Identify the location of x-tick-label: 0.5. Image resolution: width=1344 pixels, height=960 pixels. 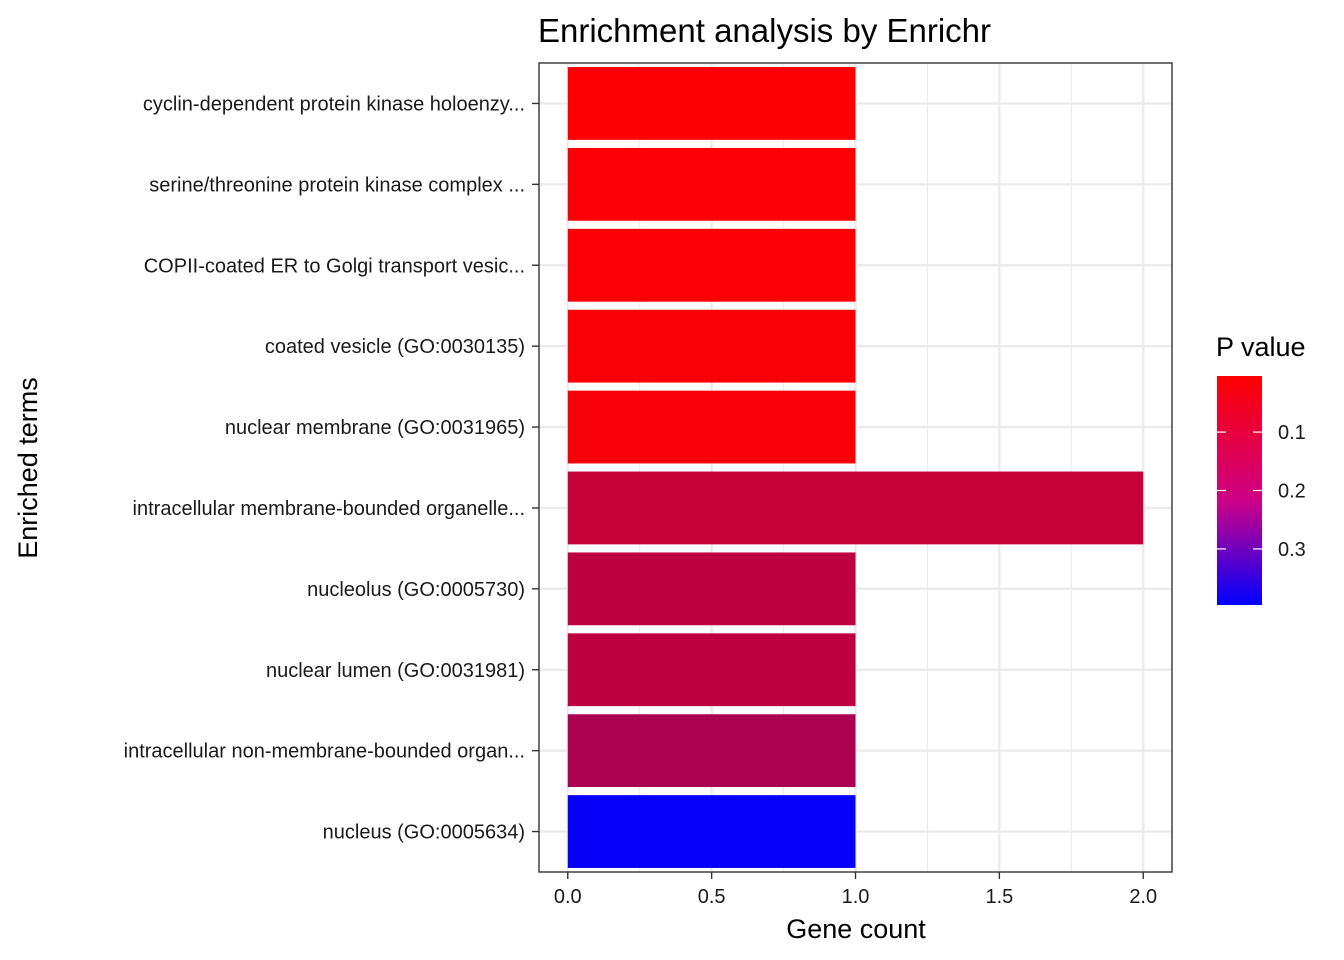
(712, 897).